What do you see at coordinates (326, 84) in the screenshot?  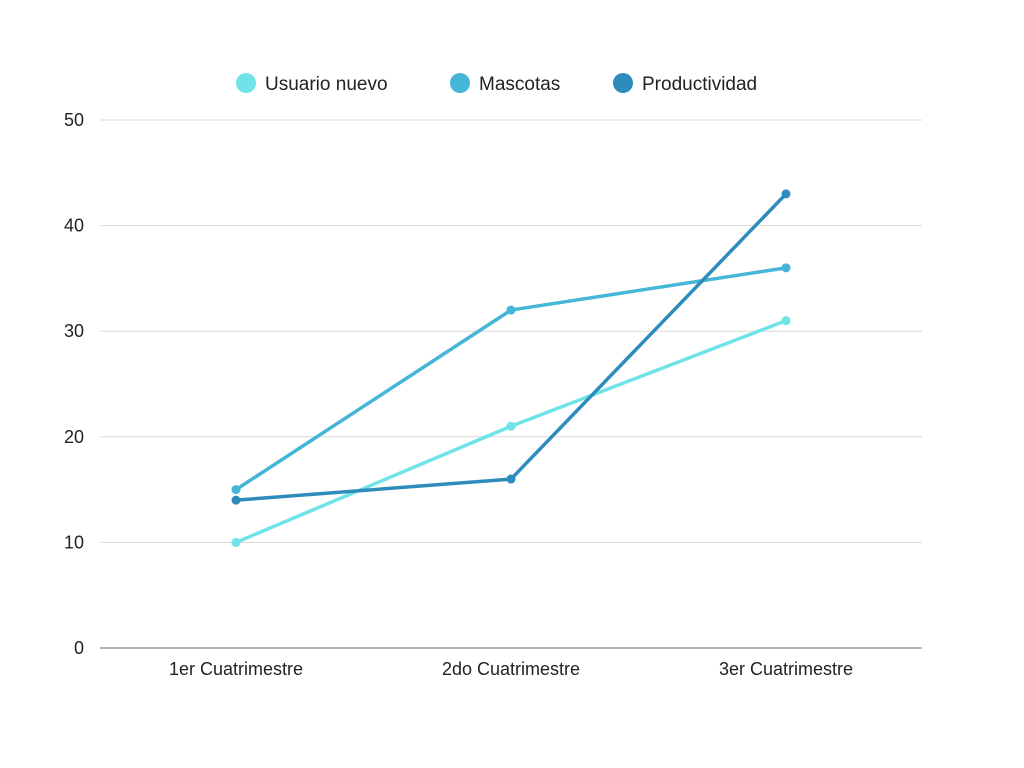 I see `legend-label: Usuario nuevo` at bounding box center [326, 84].